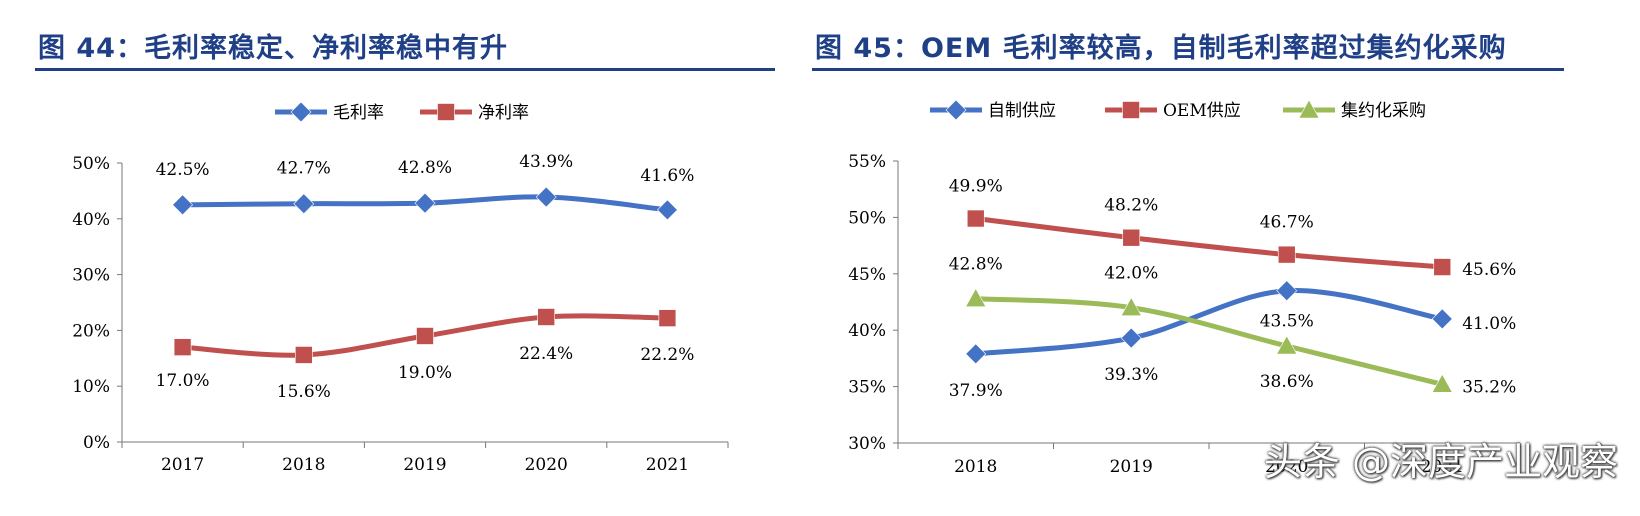 This screenshot has height=516, width=1640. What do you see at coordinates (1489, 387) in the screenshot?
I see `chart-2-data-label: 35.2%` at bounding box center [1489, 387].